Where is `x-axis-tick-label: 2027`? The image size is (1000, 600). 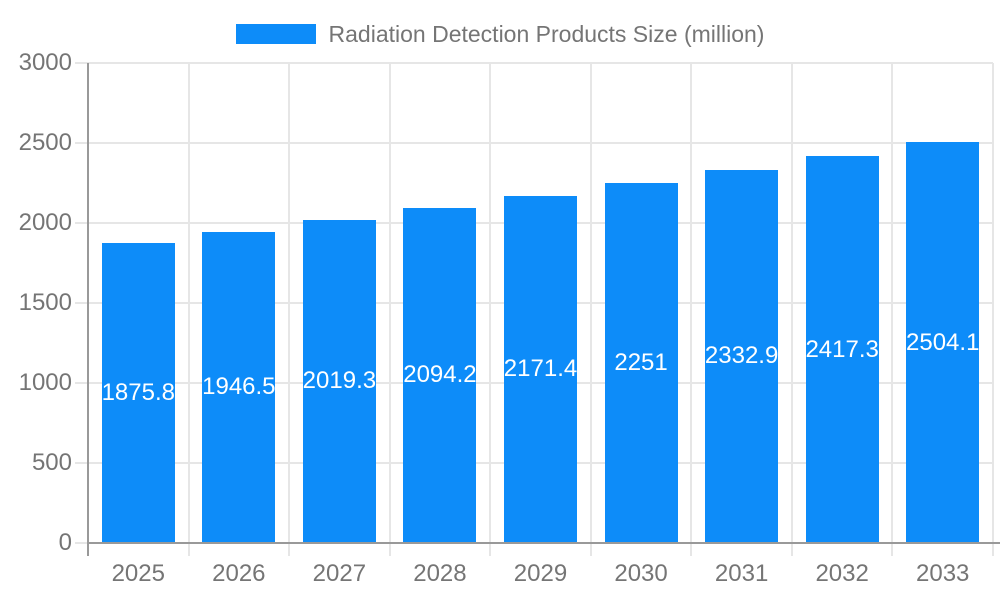
x-axis-tick-label: 2027 is located at coordinates (339, 573).